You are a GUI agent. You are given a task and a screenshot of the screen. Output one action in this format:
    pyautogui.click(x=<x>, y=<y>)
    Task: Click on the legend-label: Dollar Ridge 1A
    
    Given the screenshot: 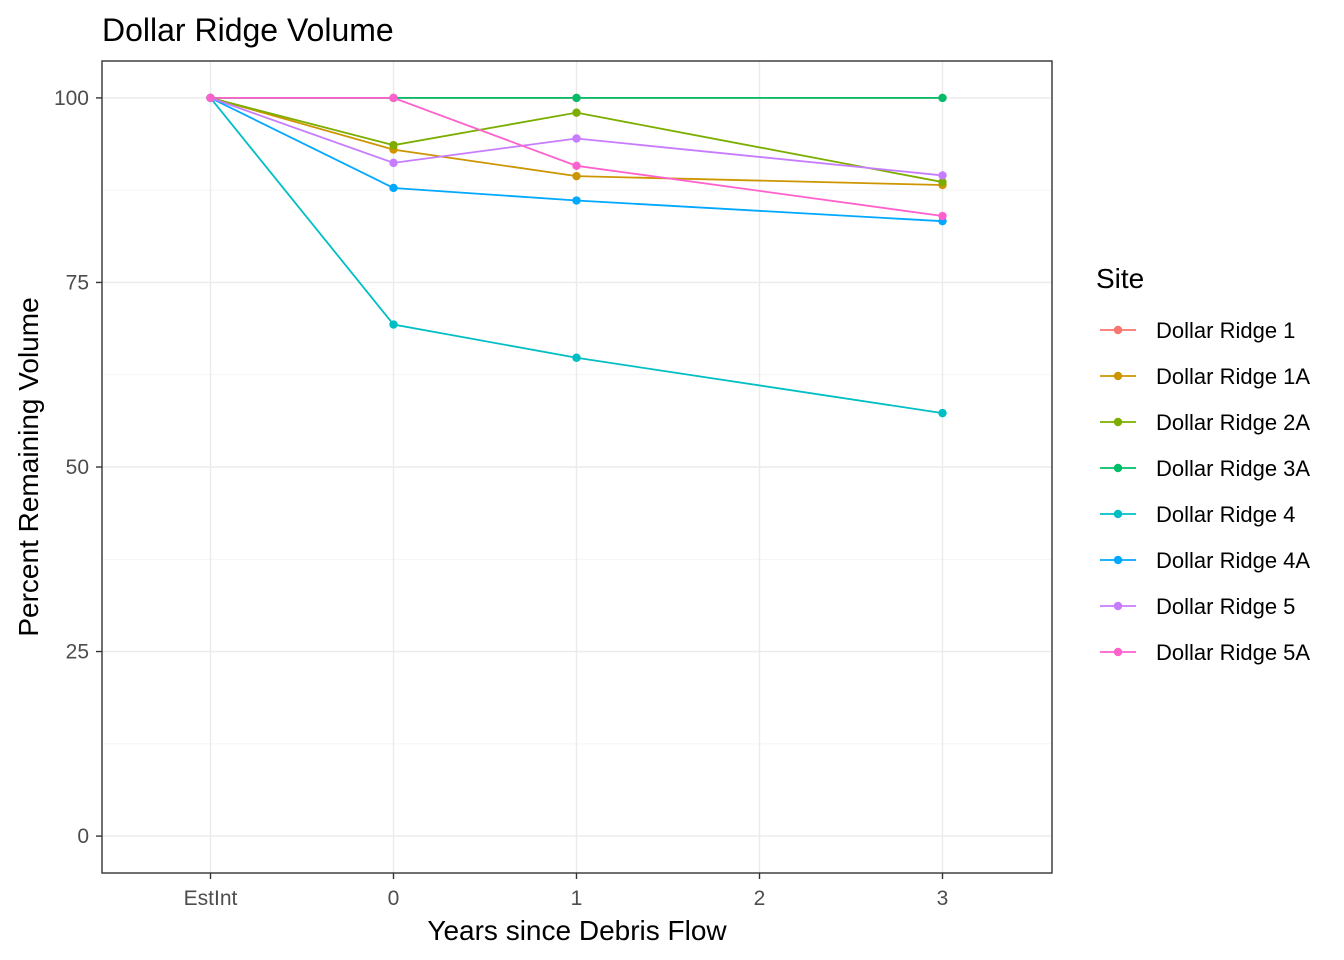 What is the action you would take?
    pyautogui.click(x=1233, y=376)
    